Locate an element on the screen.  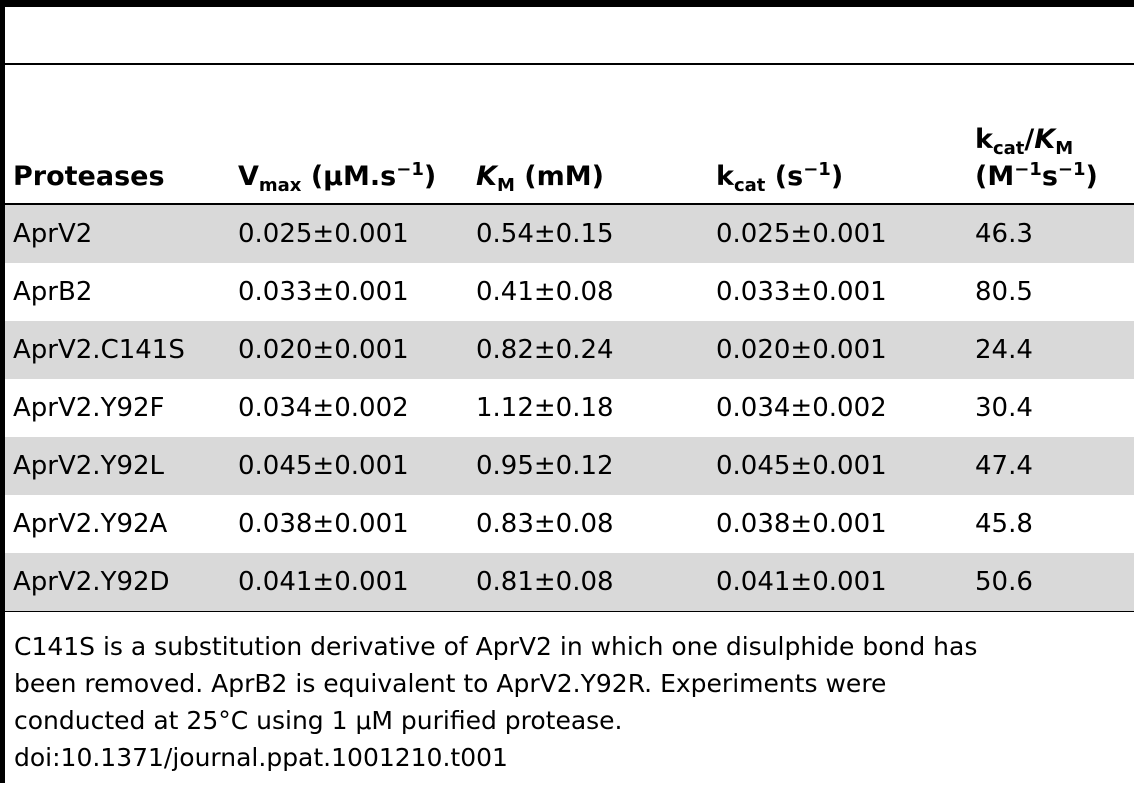
kcat-cell: 0.025±0.001 is located at coordinates (801, 234).